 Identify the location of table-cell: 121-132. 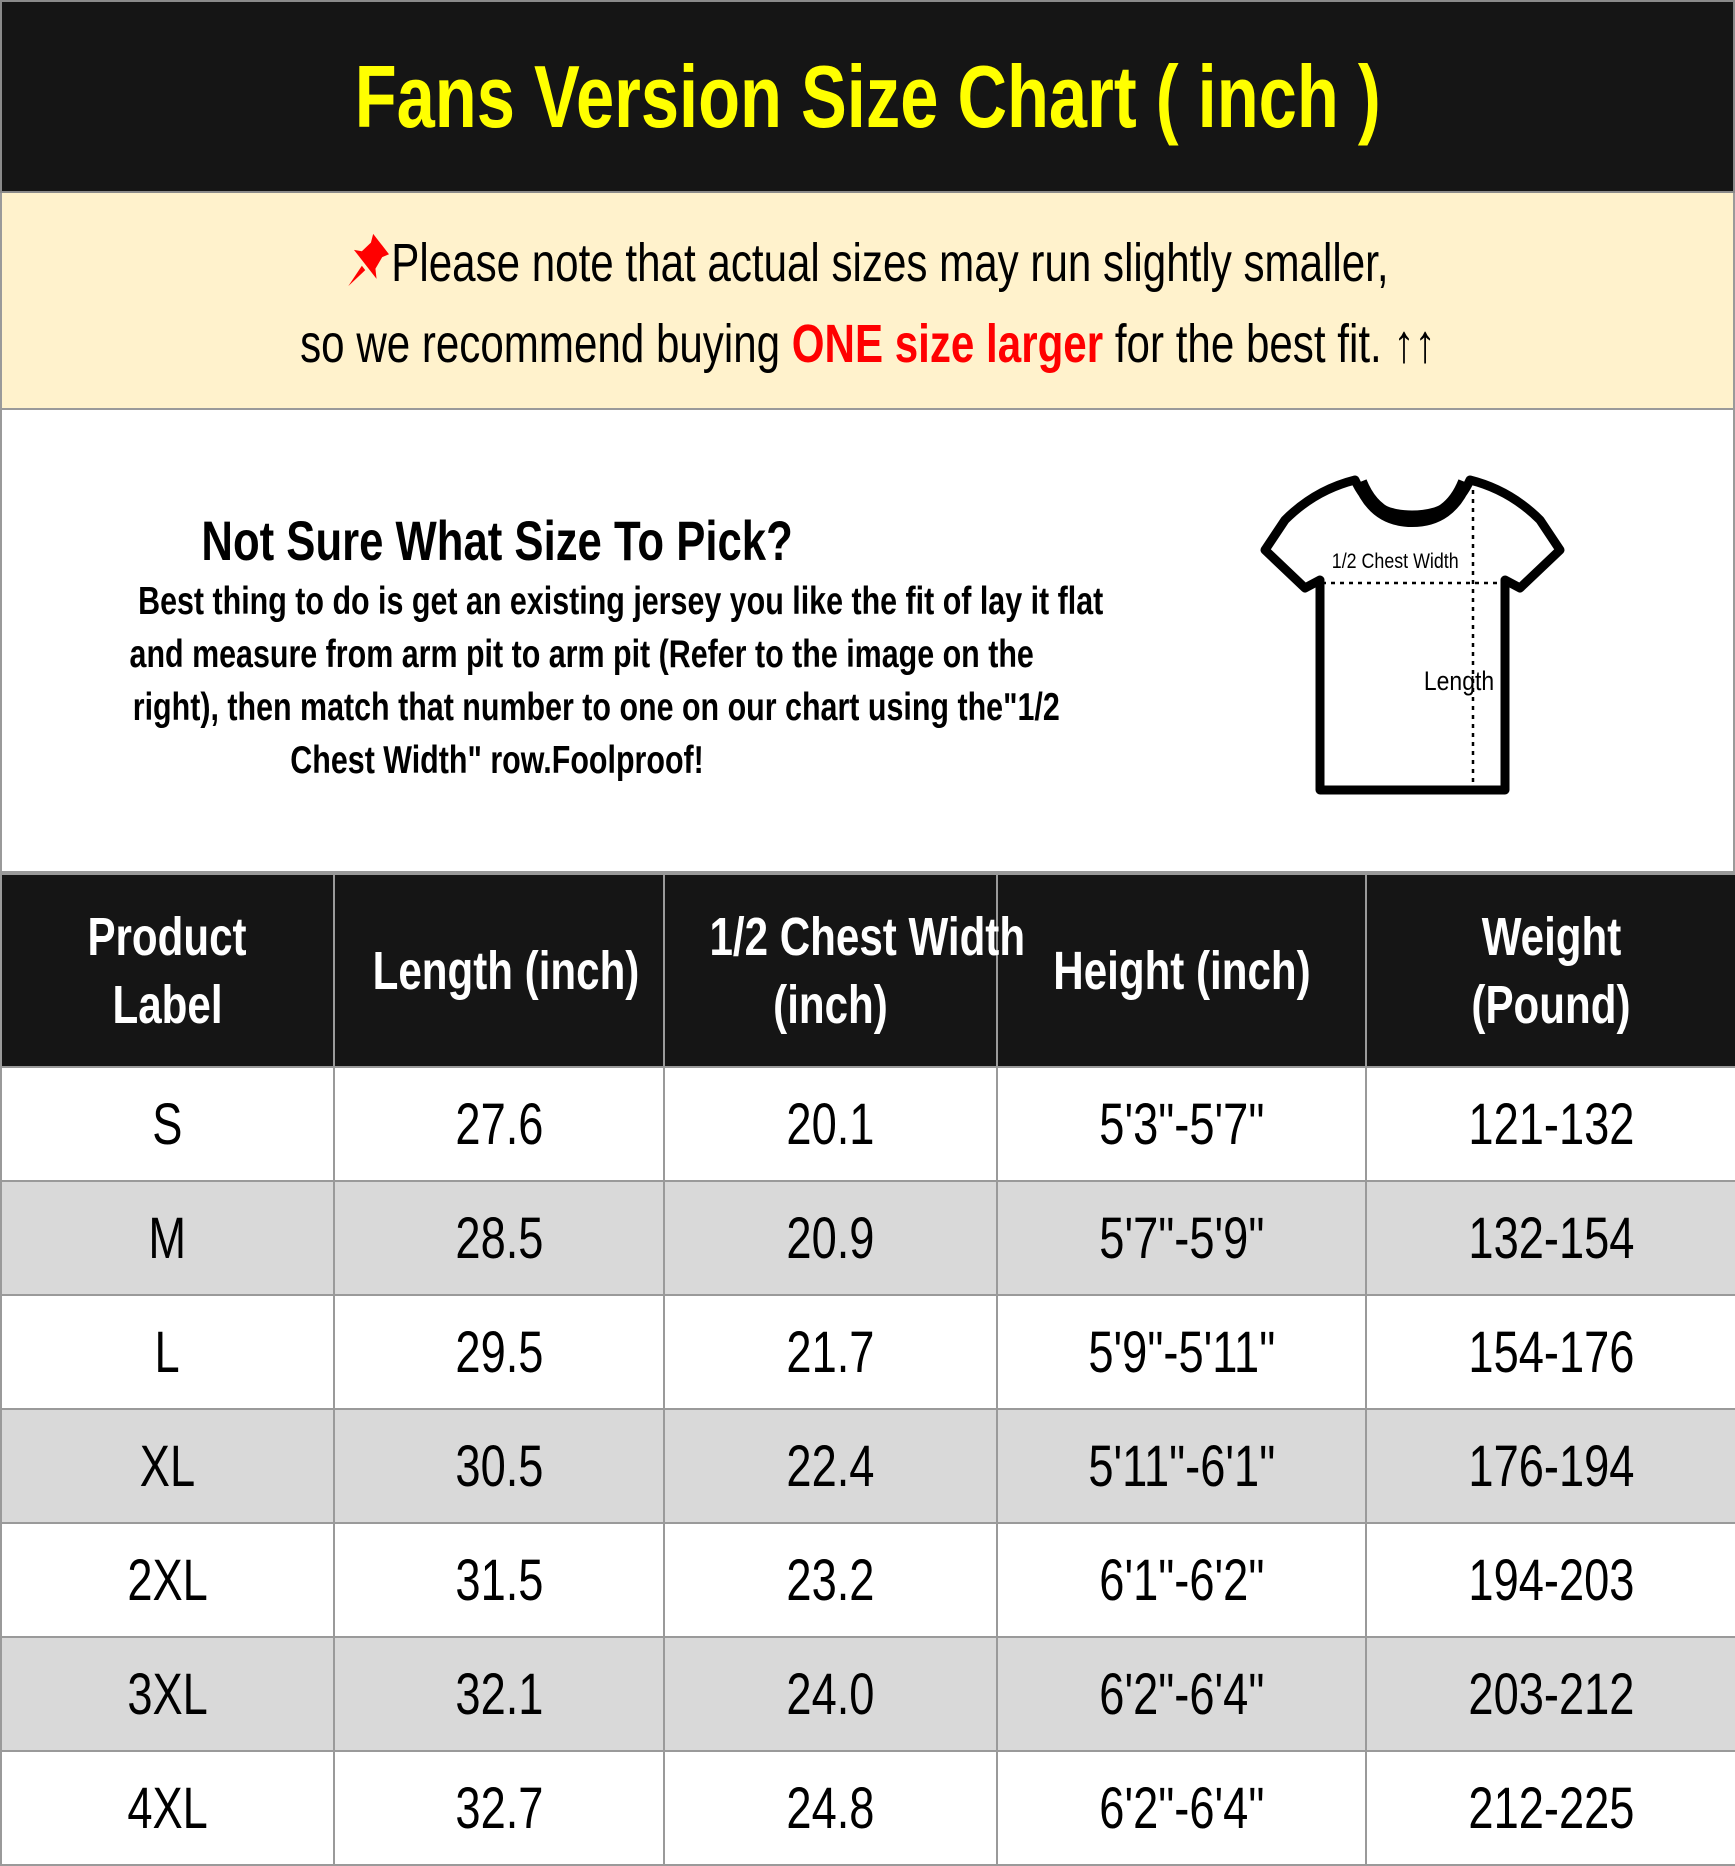
(1550, 1124).